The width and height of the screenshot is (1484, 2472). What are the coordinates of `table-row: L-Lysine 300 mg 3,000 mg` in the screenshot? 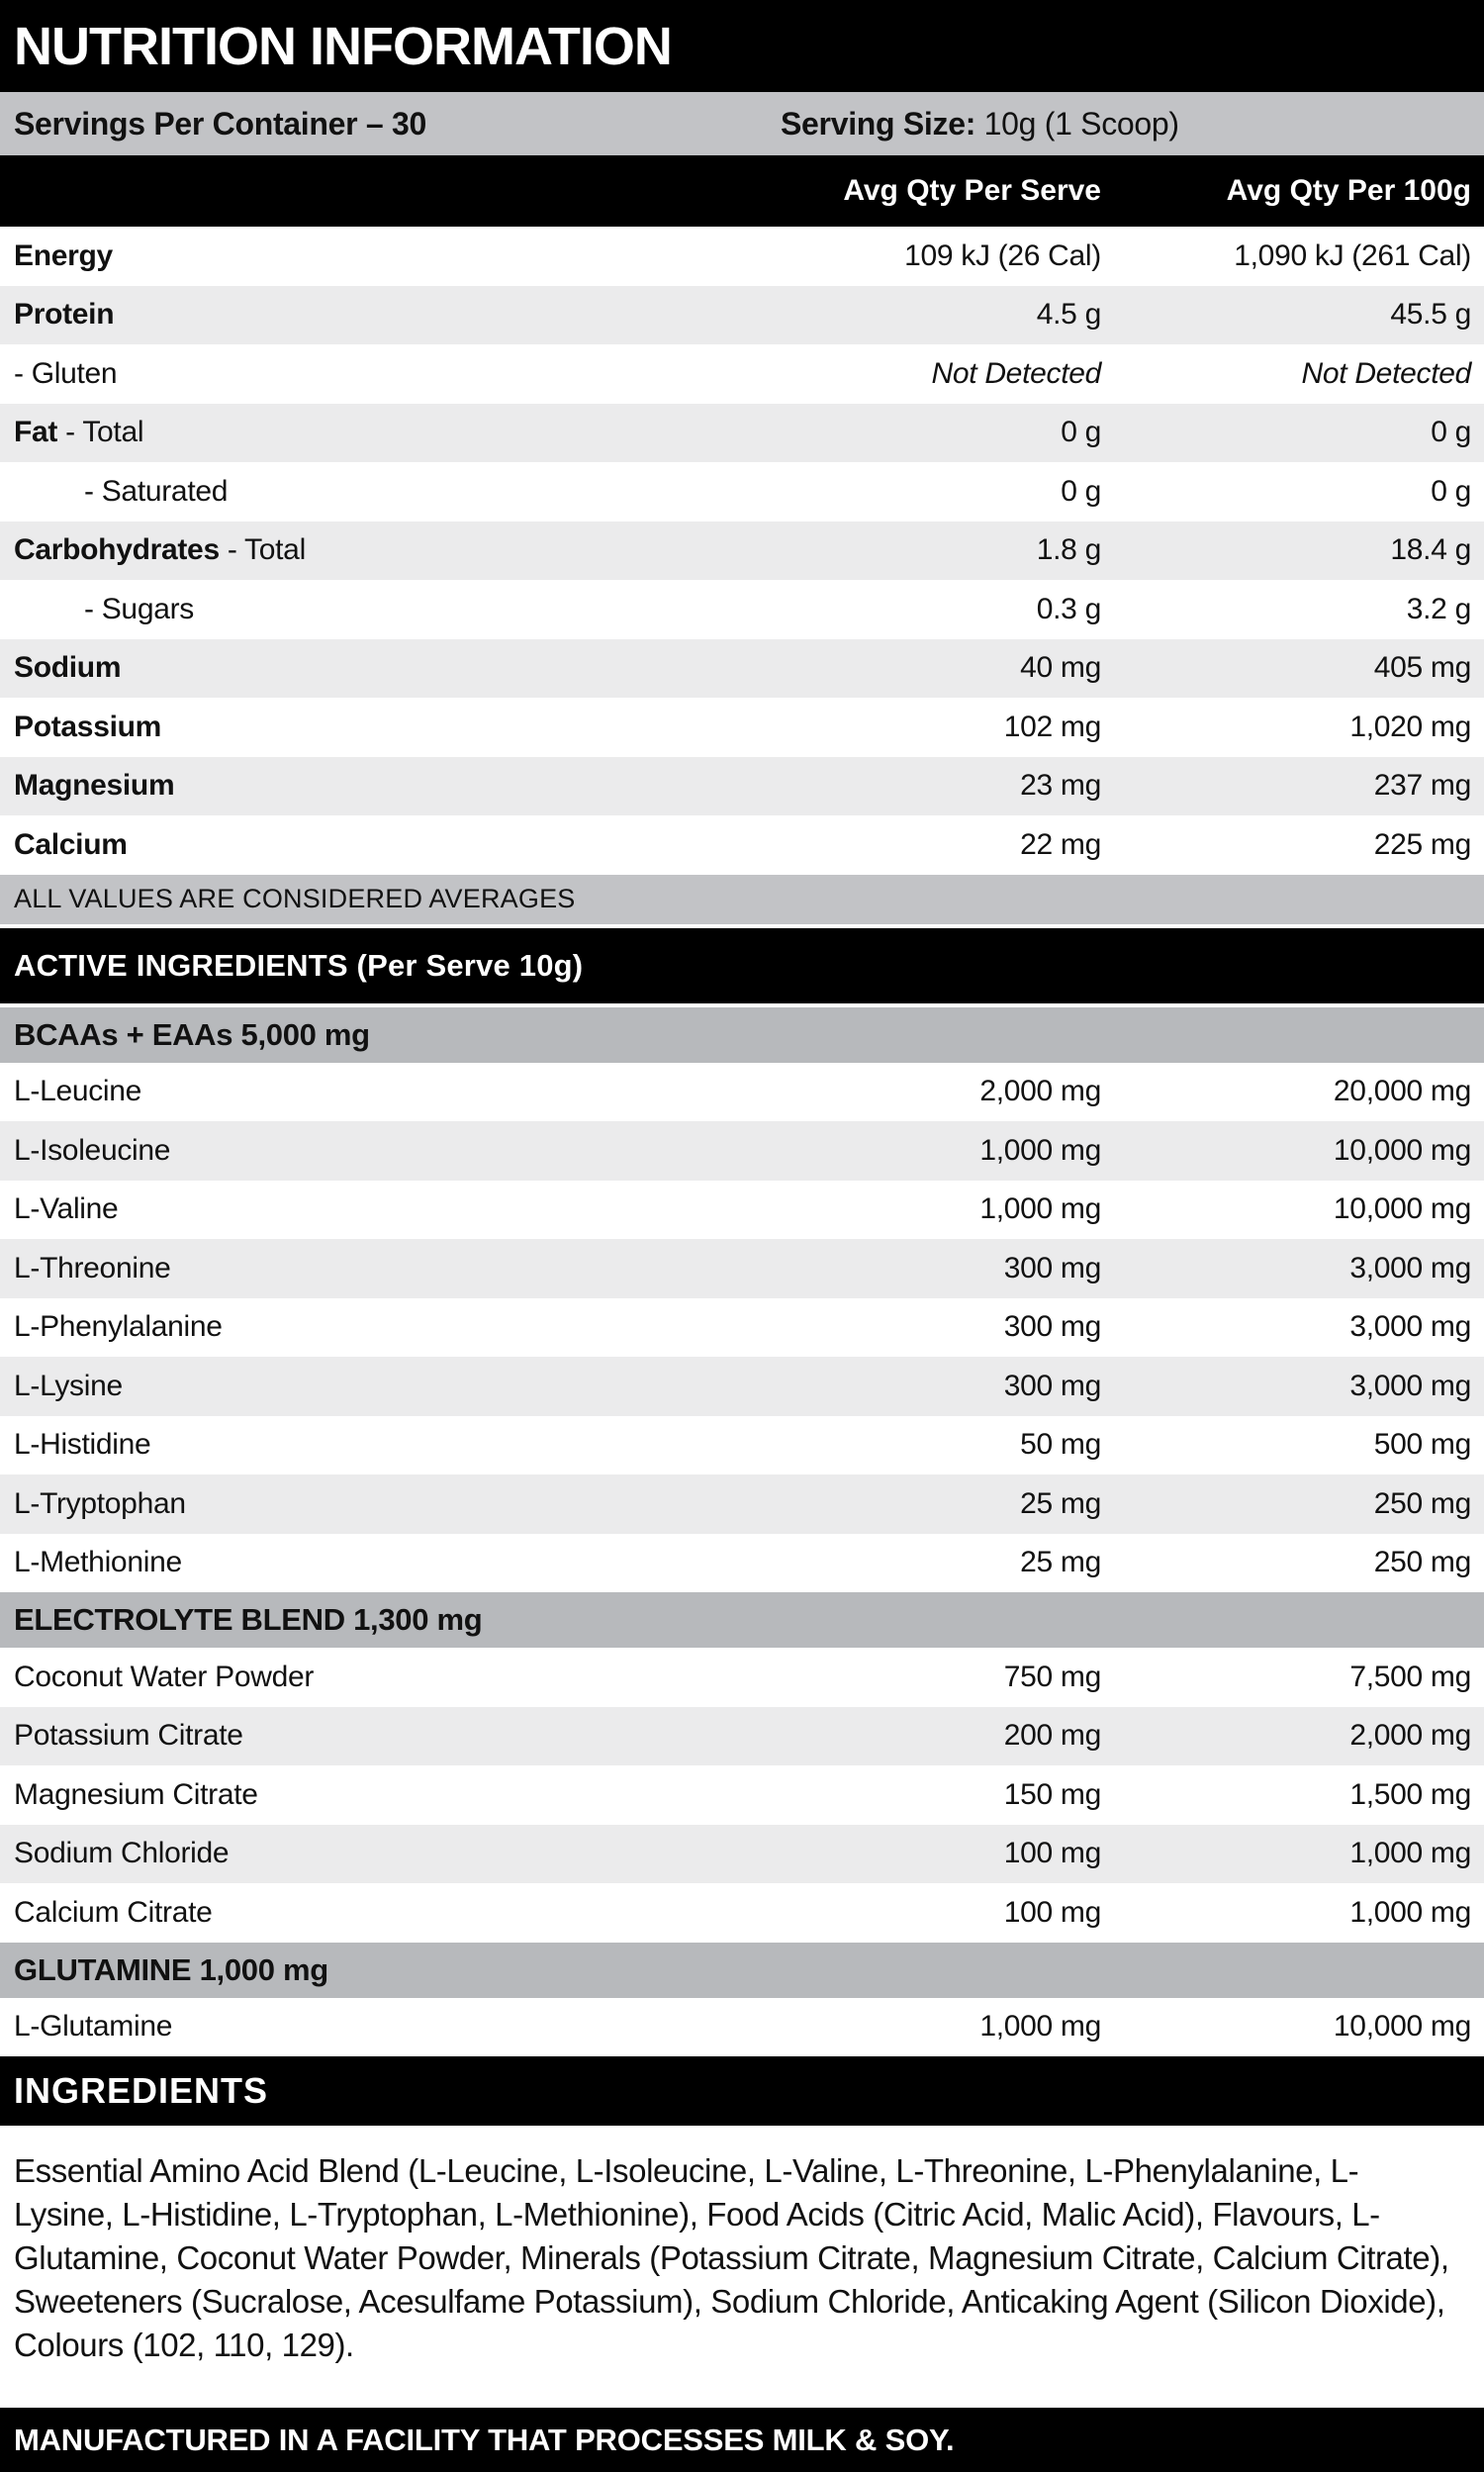 It's located at (742, 1386).